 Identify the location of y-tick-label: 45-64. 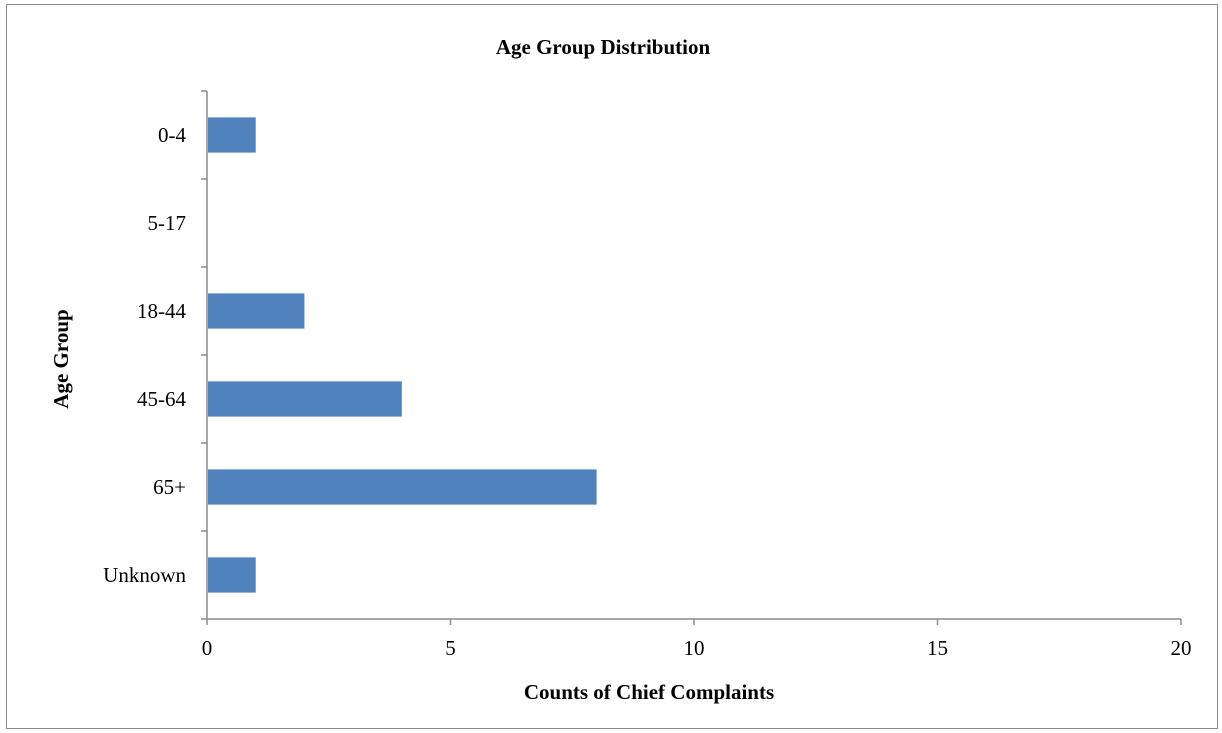
(161, 399).